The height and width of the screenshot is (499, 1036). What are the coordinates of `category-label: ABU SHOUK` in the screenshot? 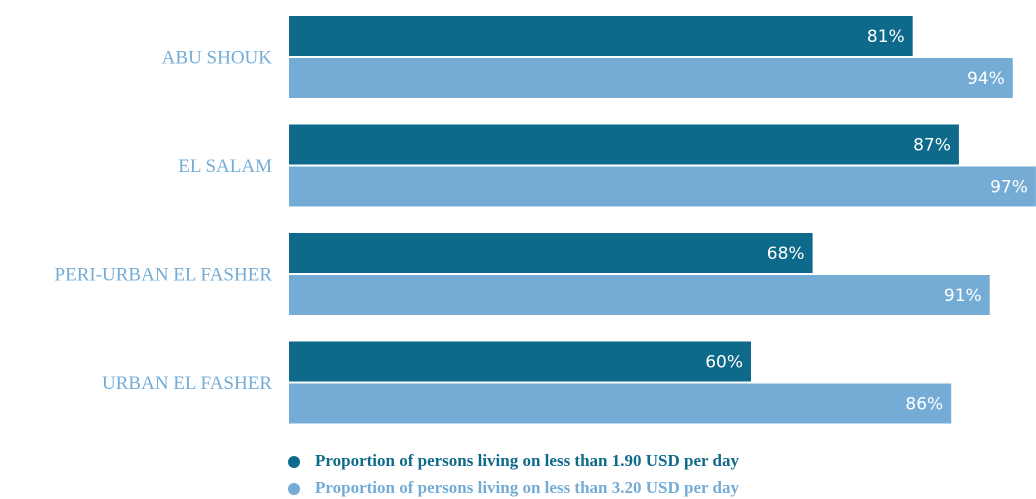 It's located at (217, 57).